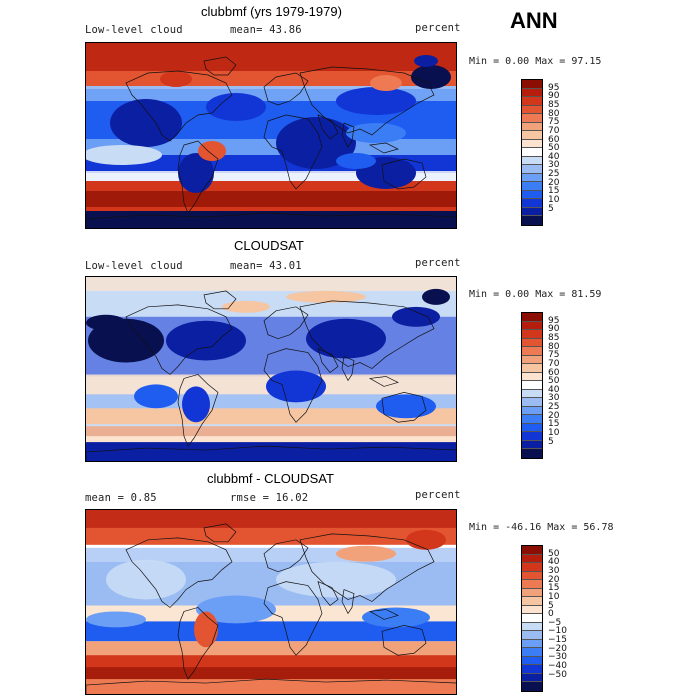  Describe the element at coordinates (134, 266) in the screenshot. I see `panel-2-field-label: Low-level cloud` at that location.